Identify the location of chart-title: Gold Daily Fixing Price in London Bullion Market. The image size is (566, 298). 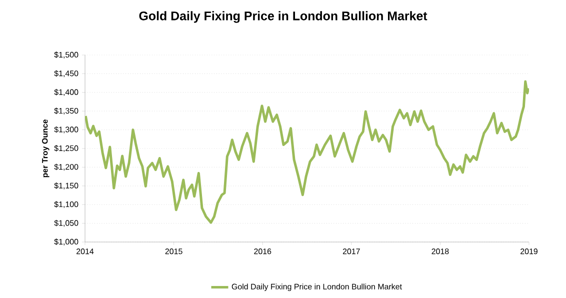
(283, 17).